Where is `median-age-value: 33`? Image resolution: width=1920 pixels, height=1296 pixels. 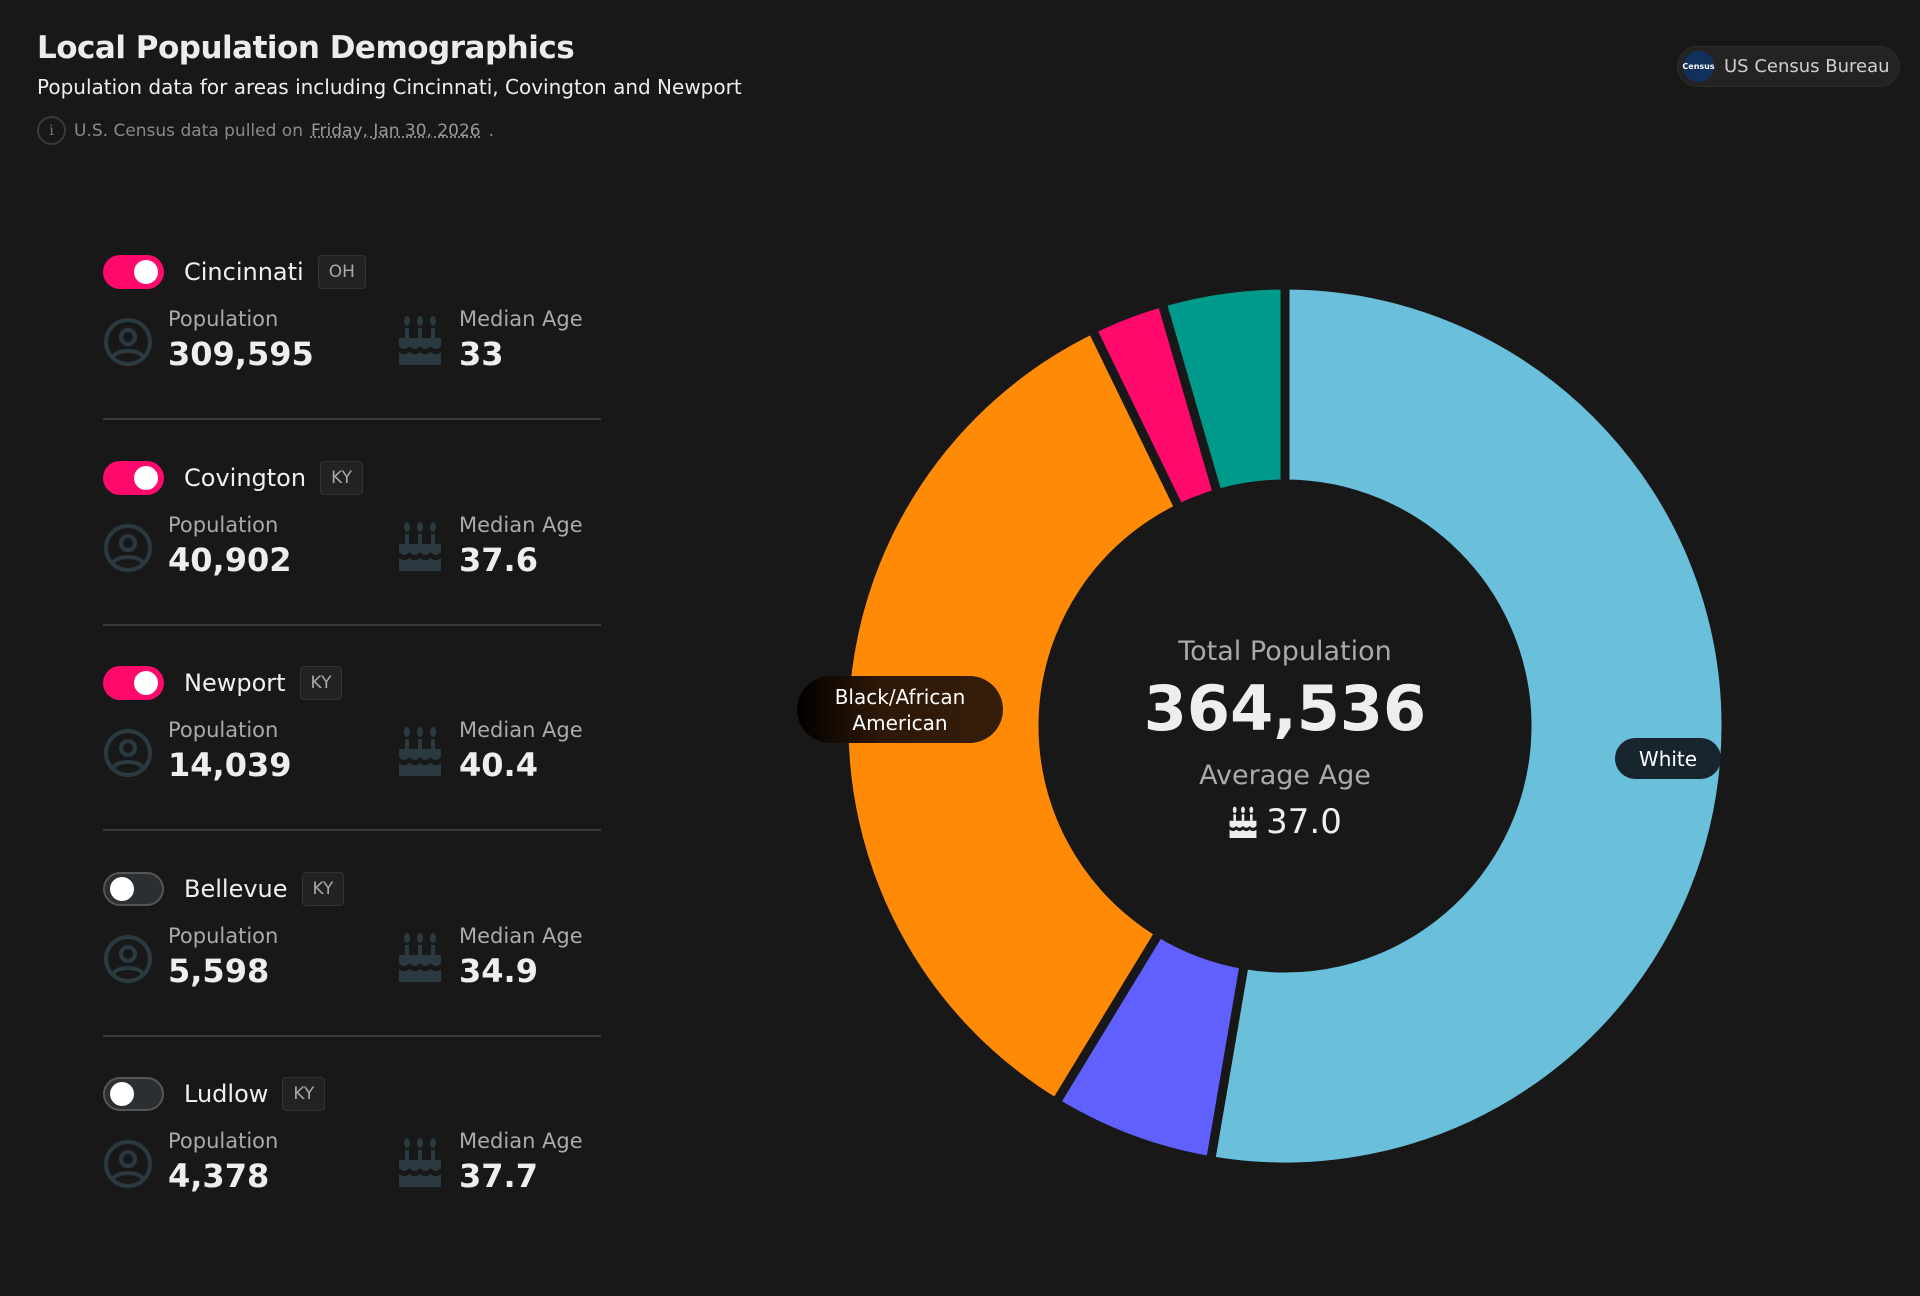 median-age-value: 33 is located at coordinates (481, 354).